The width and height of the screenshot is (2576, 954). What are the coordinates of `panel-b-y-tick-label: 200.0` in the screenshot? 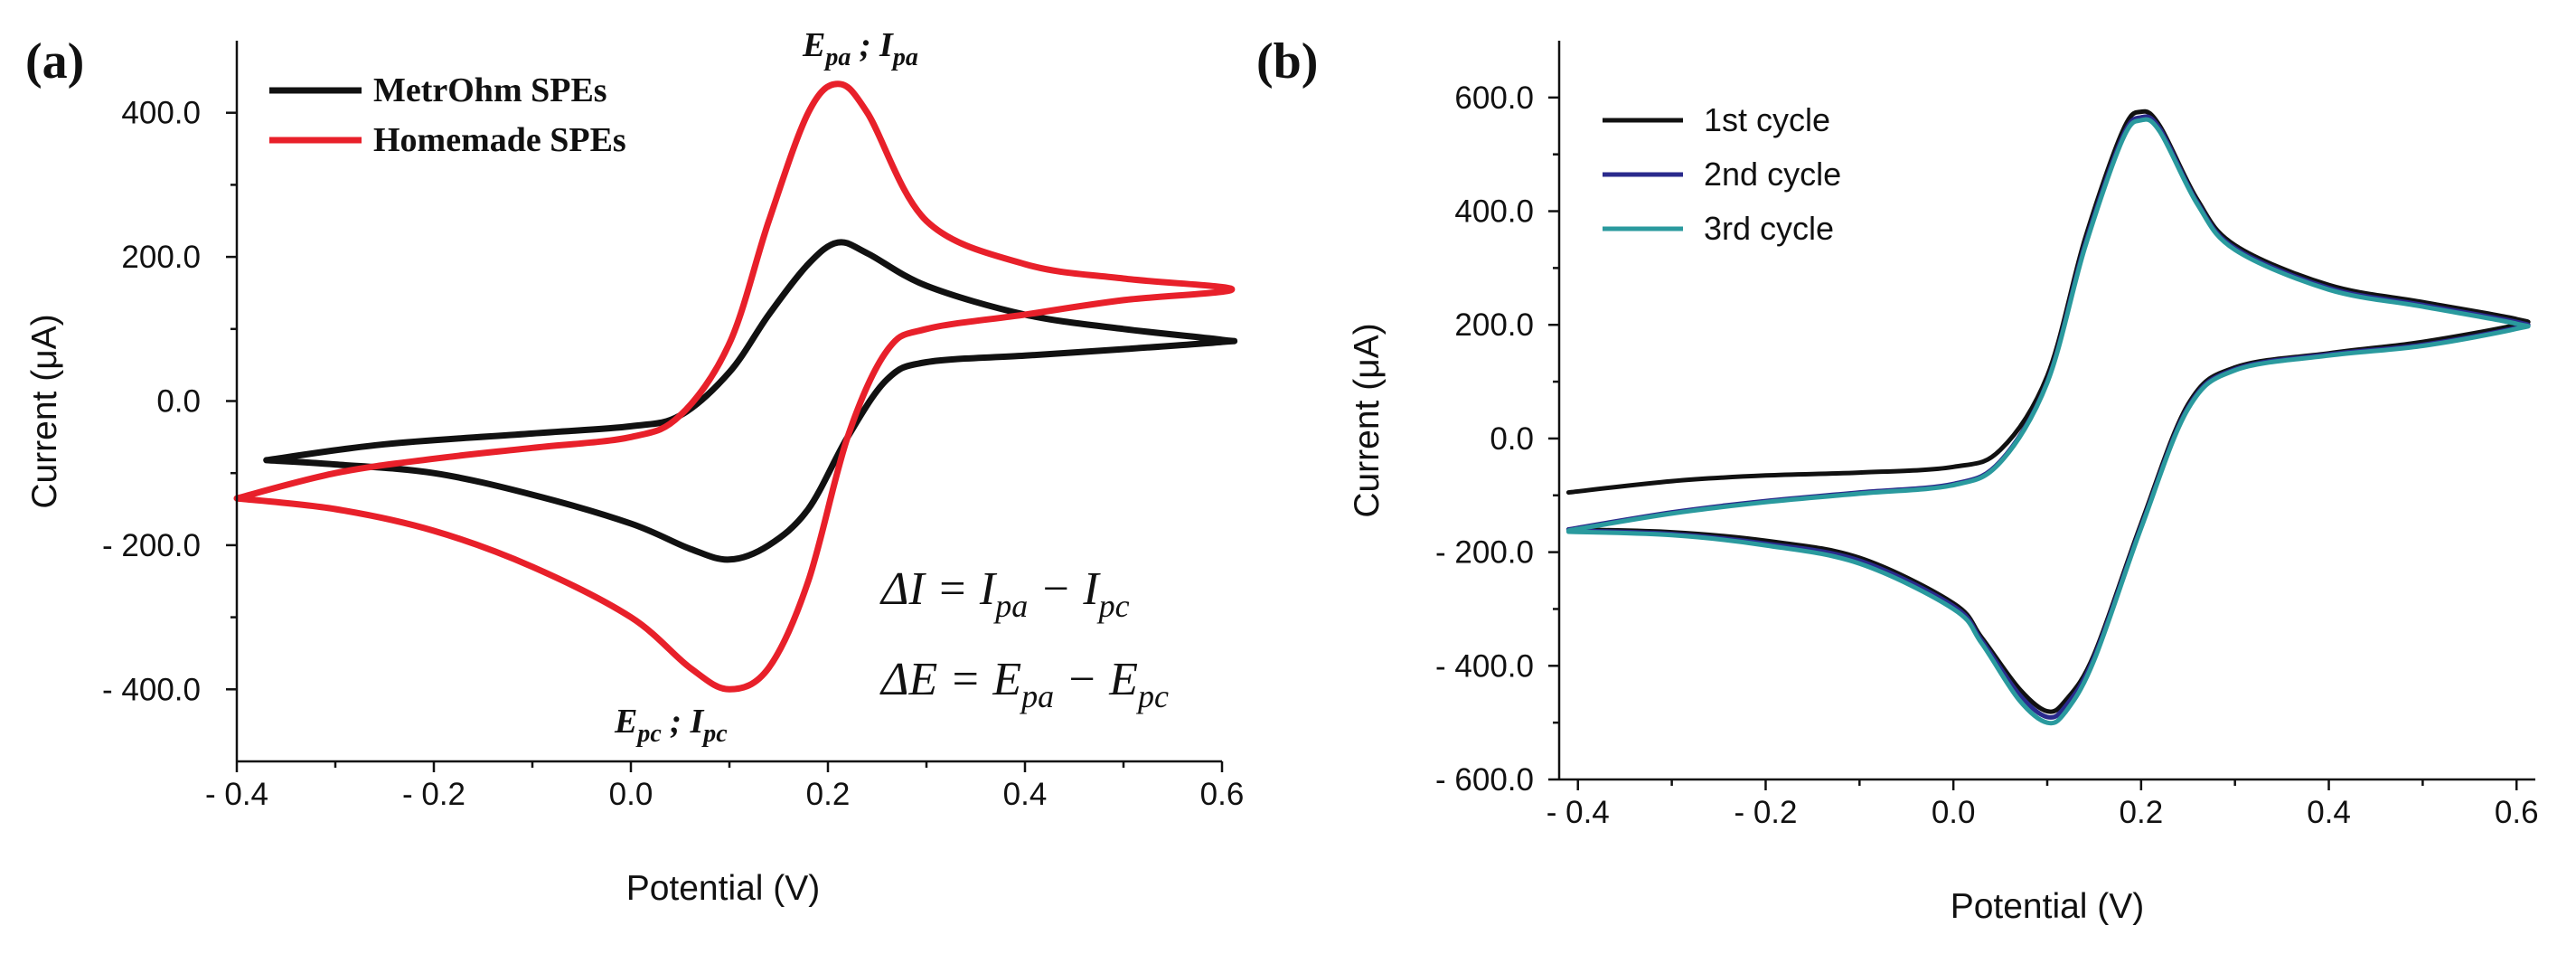 It's located at (1494, 325).